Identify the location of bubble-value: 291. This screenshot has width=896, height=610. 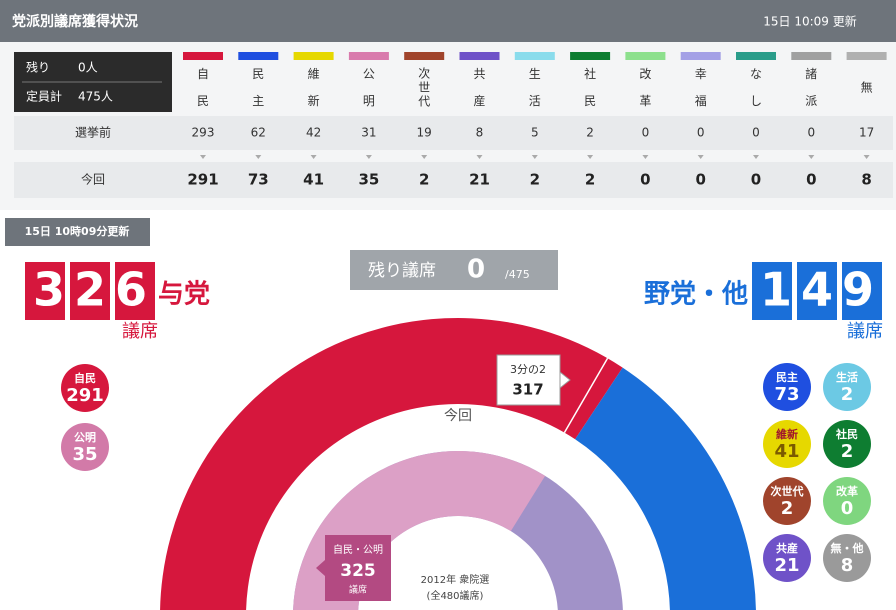
(85, 395).